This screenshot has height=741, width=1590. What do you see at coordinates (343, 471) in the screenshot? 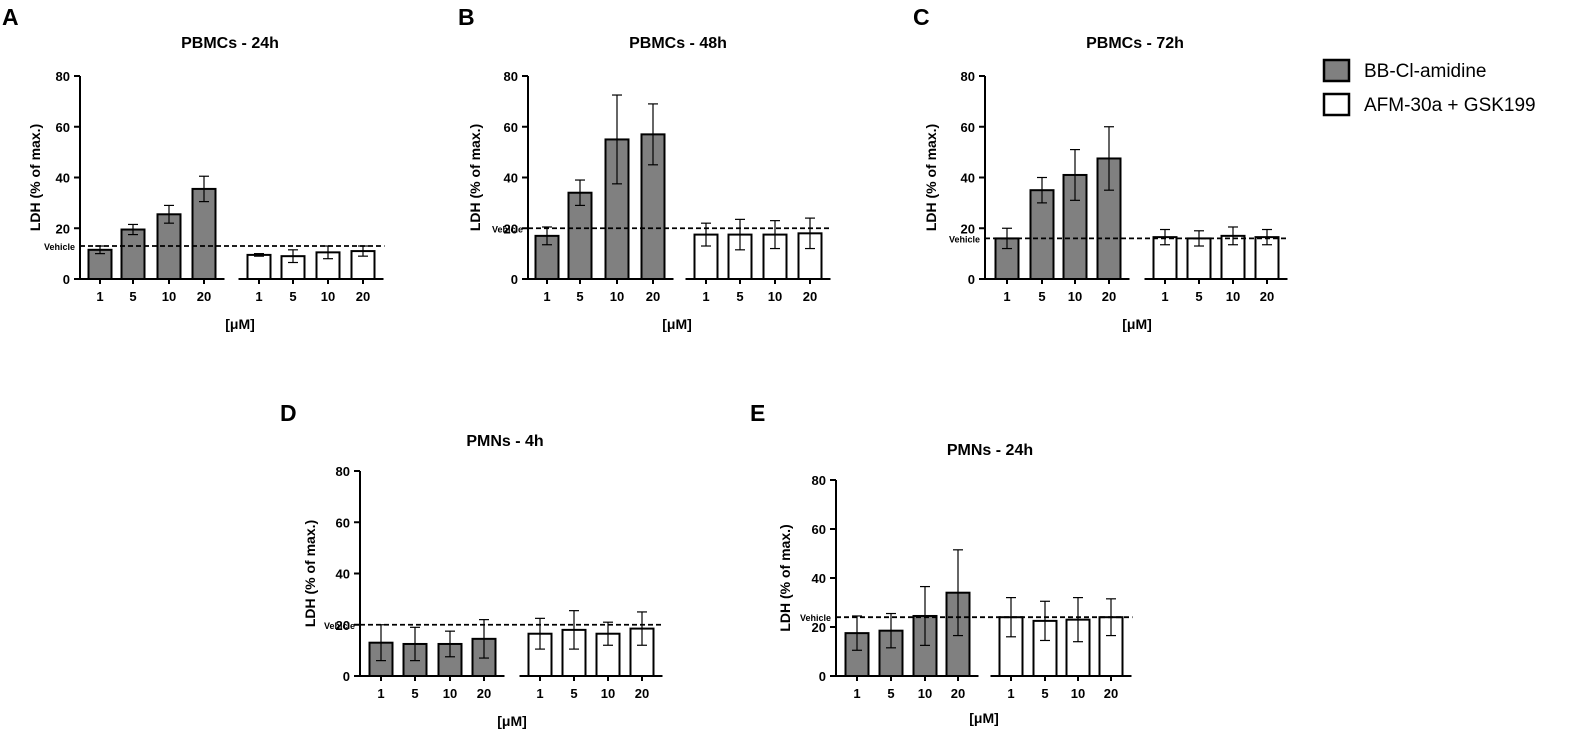
I see `y-tick-label-d: 80` at bounding box center [343, 471].